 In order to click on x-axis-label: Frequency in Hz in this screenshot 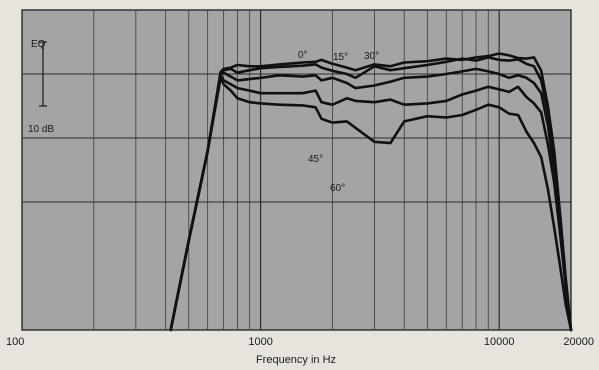, I will do `click(296, 360)`.